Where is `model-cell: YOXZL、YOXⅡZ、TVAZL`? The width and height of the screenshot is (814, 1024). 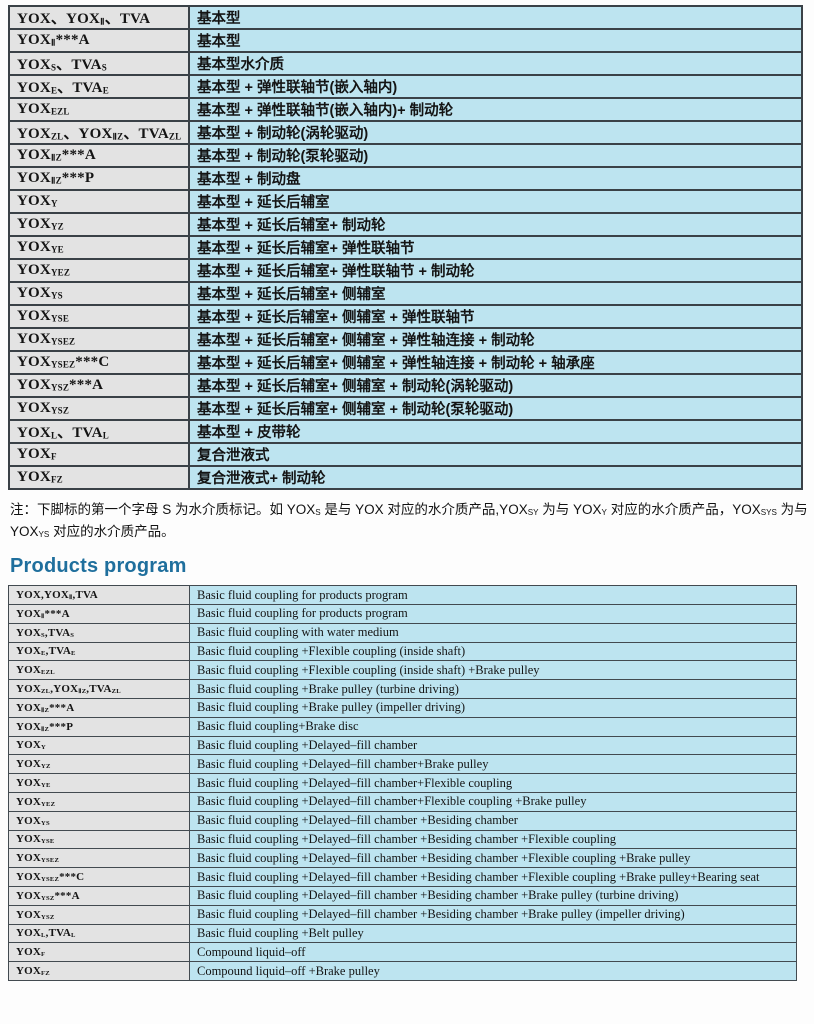 model-cell: YOXZL、YOXⅡZ、TVAZL is located at coordinates (99, 132).